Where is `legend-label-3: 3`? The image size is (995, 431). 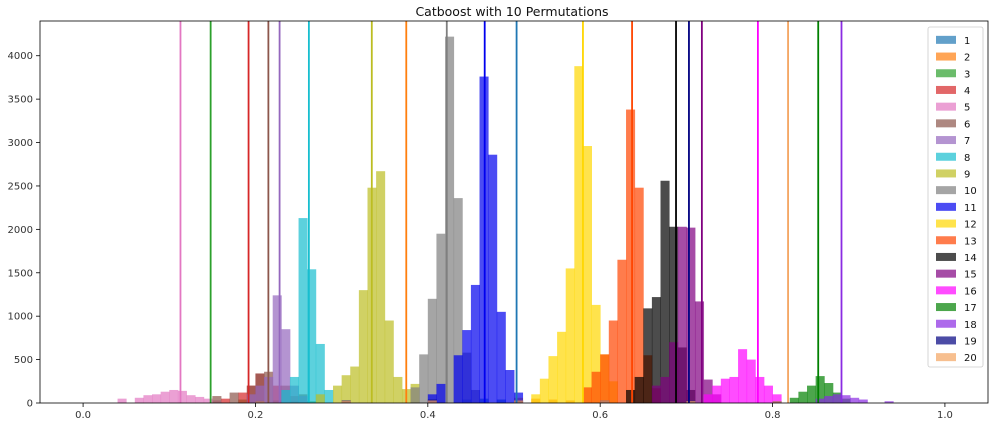
legend-label-3: 3 is located at coordinates (967, 74).